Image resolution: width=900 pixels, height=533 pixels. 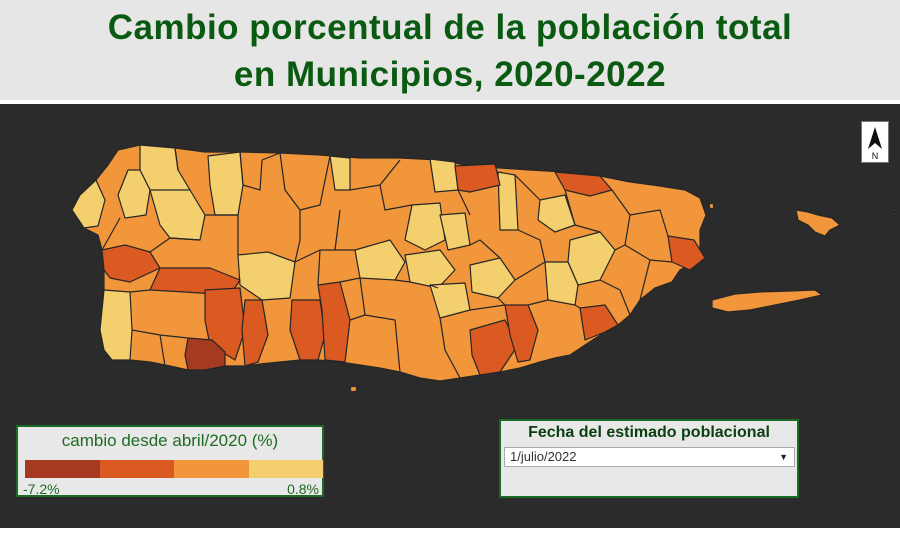 I want to click on north-label: N, so click(x=875, y=156).